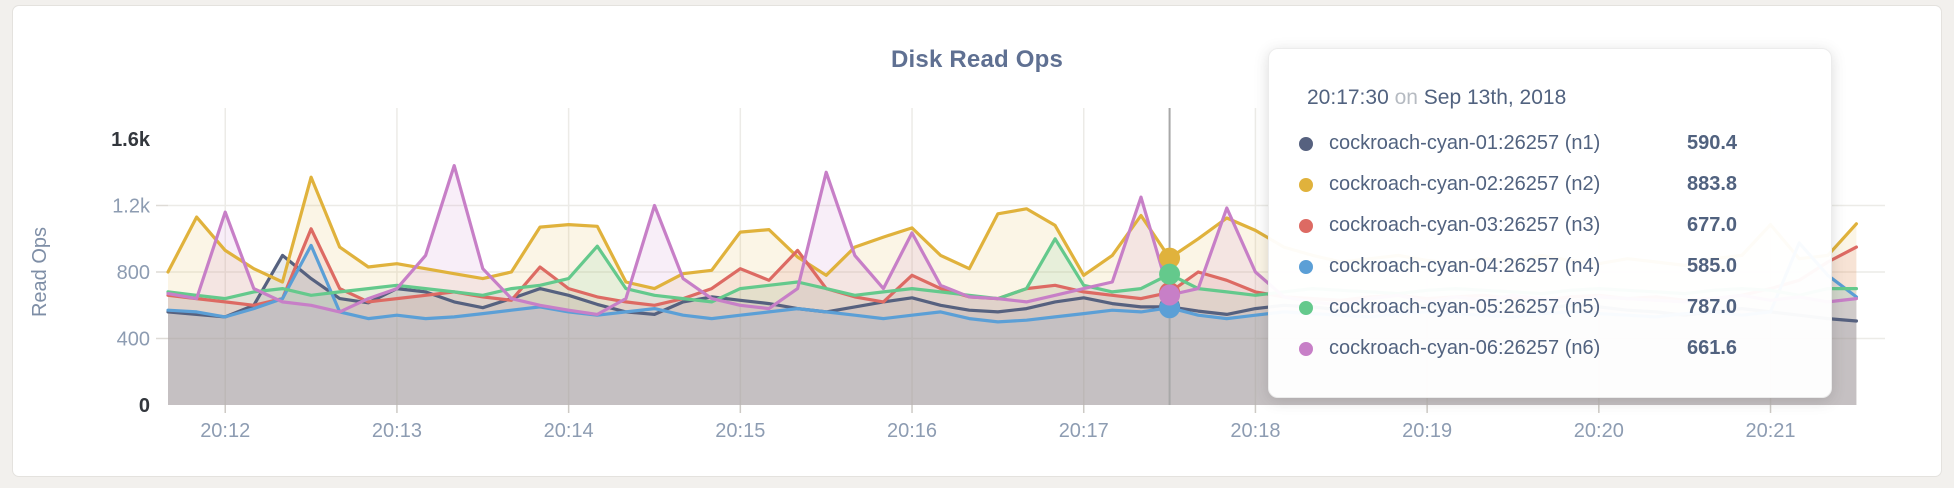 Image resolution: width=1954 pixels, height=488 pixels. I want to click on tooltip-series-row: cockroach-cyan-04:26257 (n4) 585.0, so click(1553, 266).